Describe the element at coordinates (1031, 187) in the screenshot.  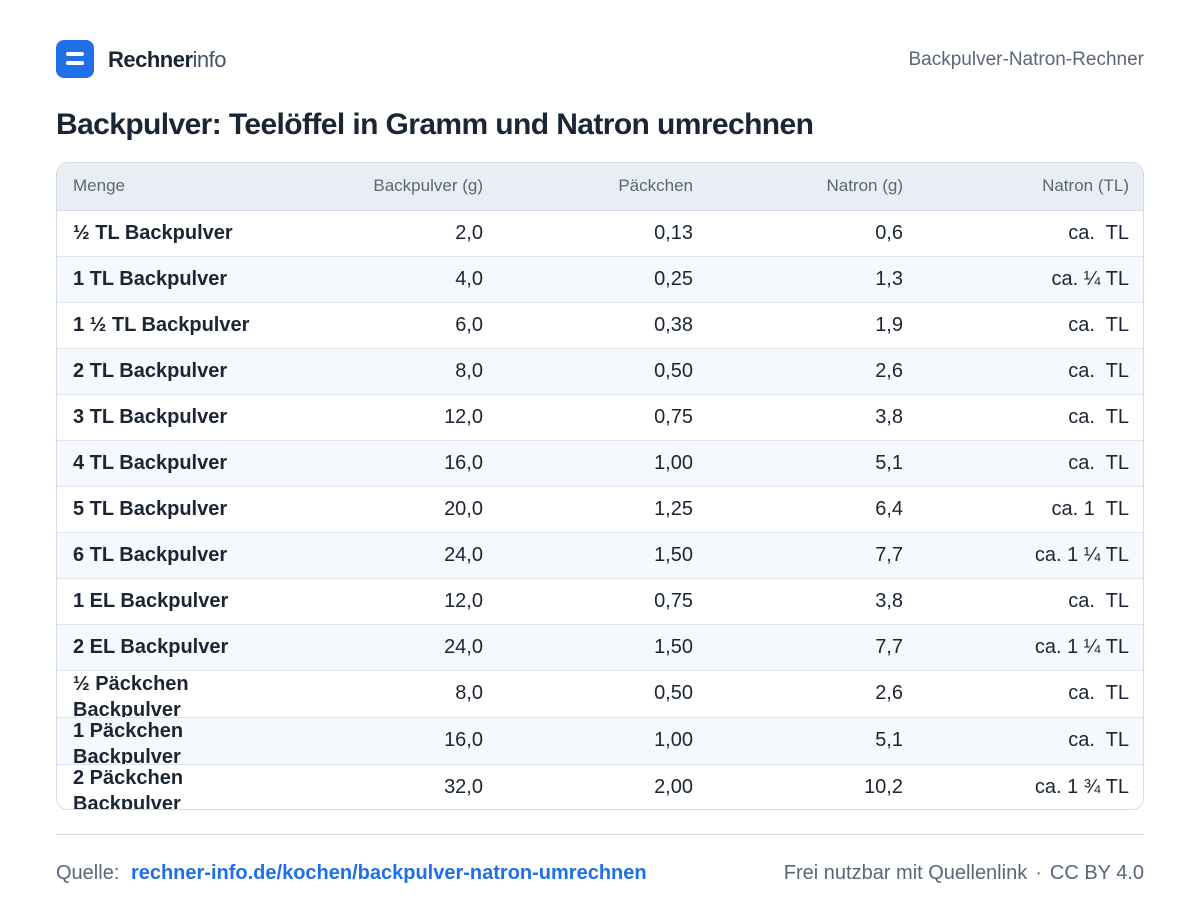
I see `column-header-natron-tl: Natron (TL)` at that location.